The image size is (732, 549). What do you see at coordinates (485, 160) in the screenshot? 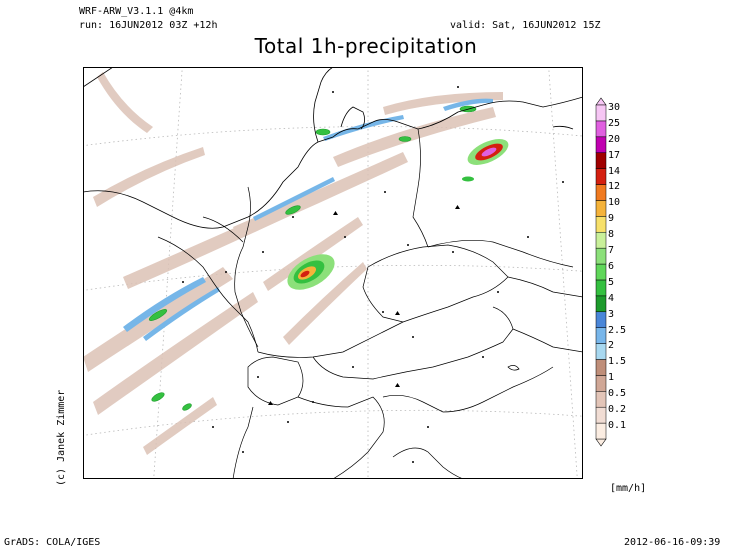
I see `convective-cell-east` at bounding box center [485, 160].